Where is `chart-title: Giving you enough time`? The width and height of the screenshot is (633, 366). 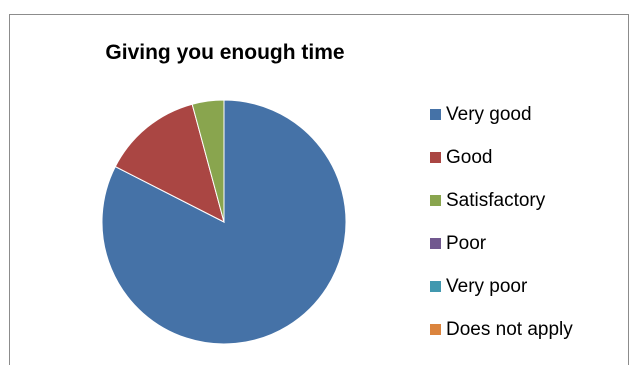
chart-title: Giving you enough time is located at coordinates (225, 52).